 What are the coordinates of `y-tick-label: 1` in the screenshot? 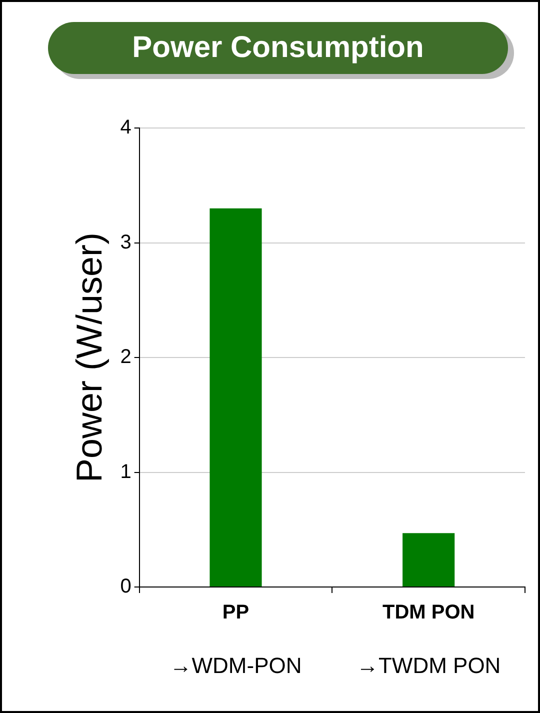 It's located at (126, 471).